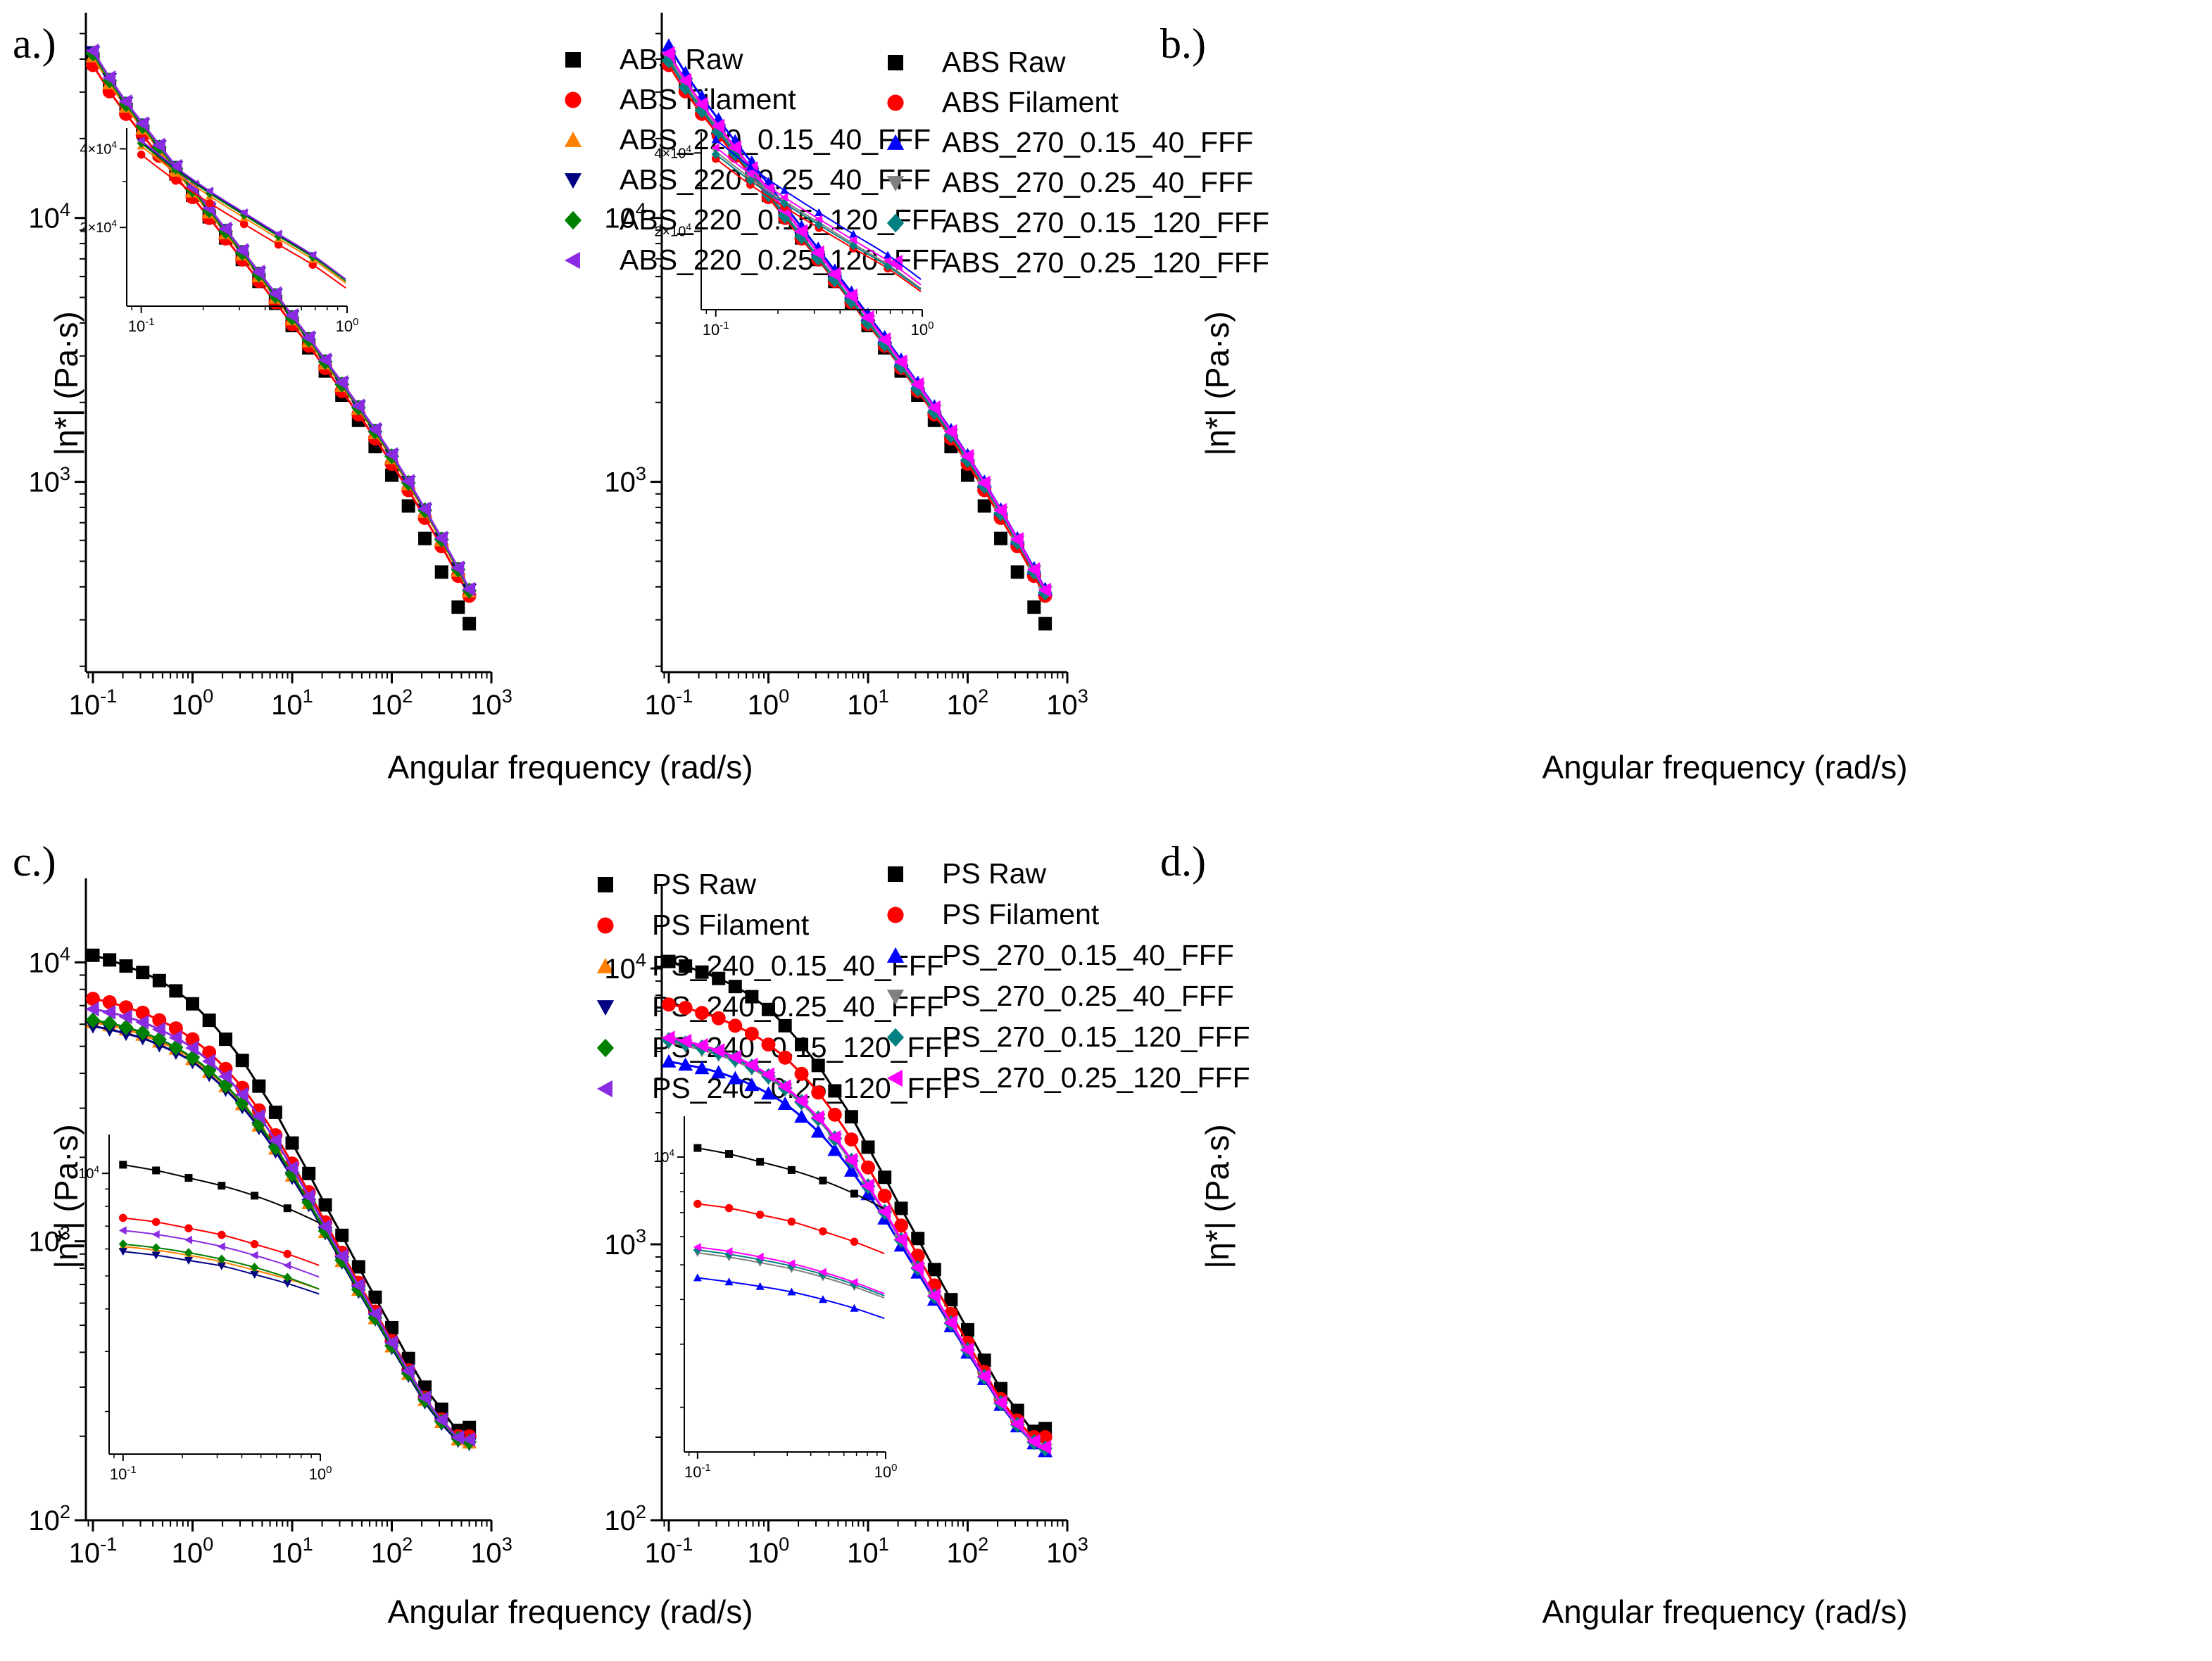 The height and width of the screenshot is (1661, 2212). Describe the element at coordinates (292, 1551) in the screenshot. I see `x-tick-label: 10¹` at that location.